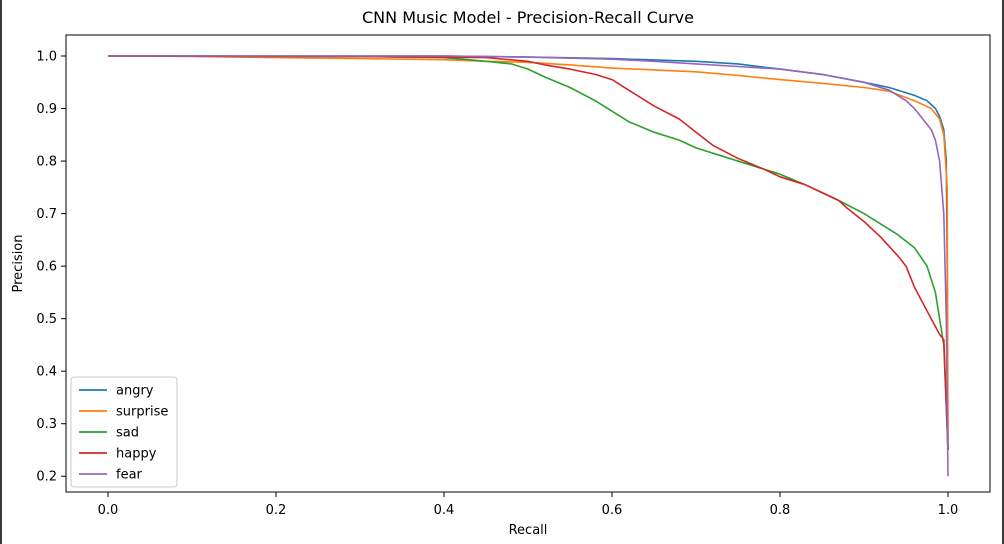 The width and height of the screenshot is (1004, 544). What do you see at coordinates (127, 433) in the screenshot?
I see `legend-label-sad: sad` at bounding box center [127, 433].